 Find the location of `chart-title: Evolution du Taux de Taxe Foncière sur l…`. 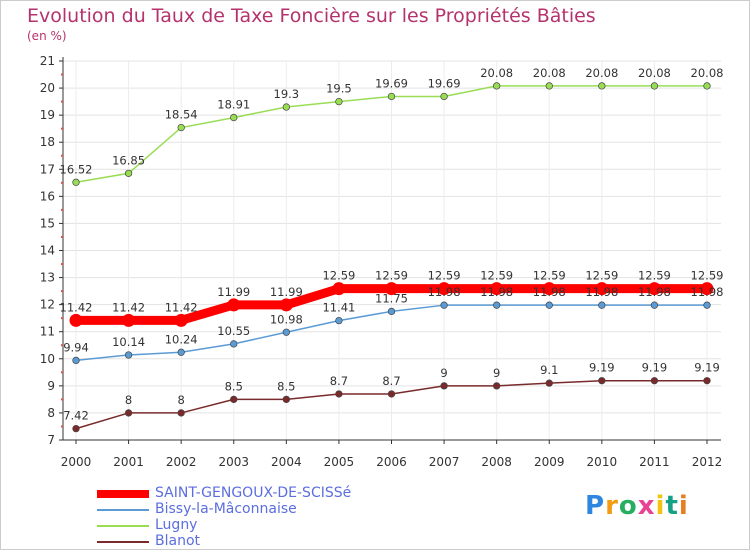

chart-title: Evolution du Taux de Taxe Foncière sur l… is located at coordinates (311, 16).